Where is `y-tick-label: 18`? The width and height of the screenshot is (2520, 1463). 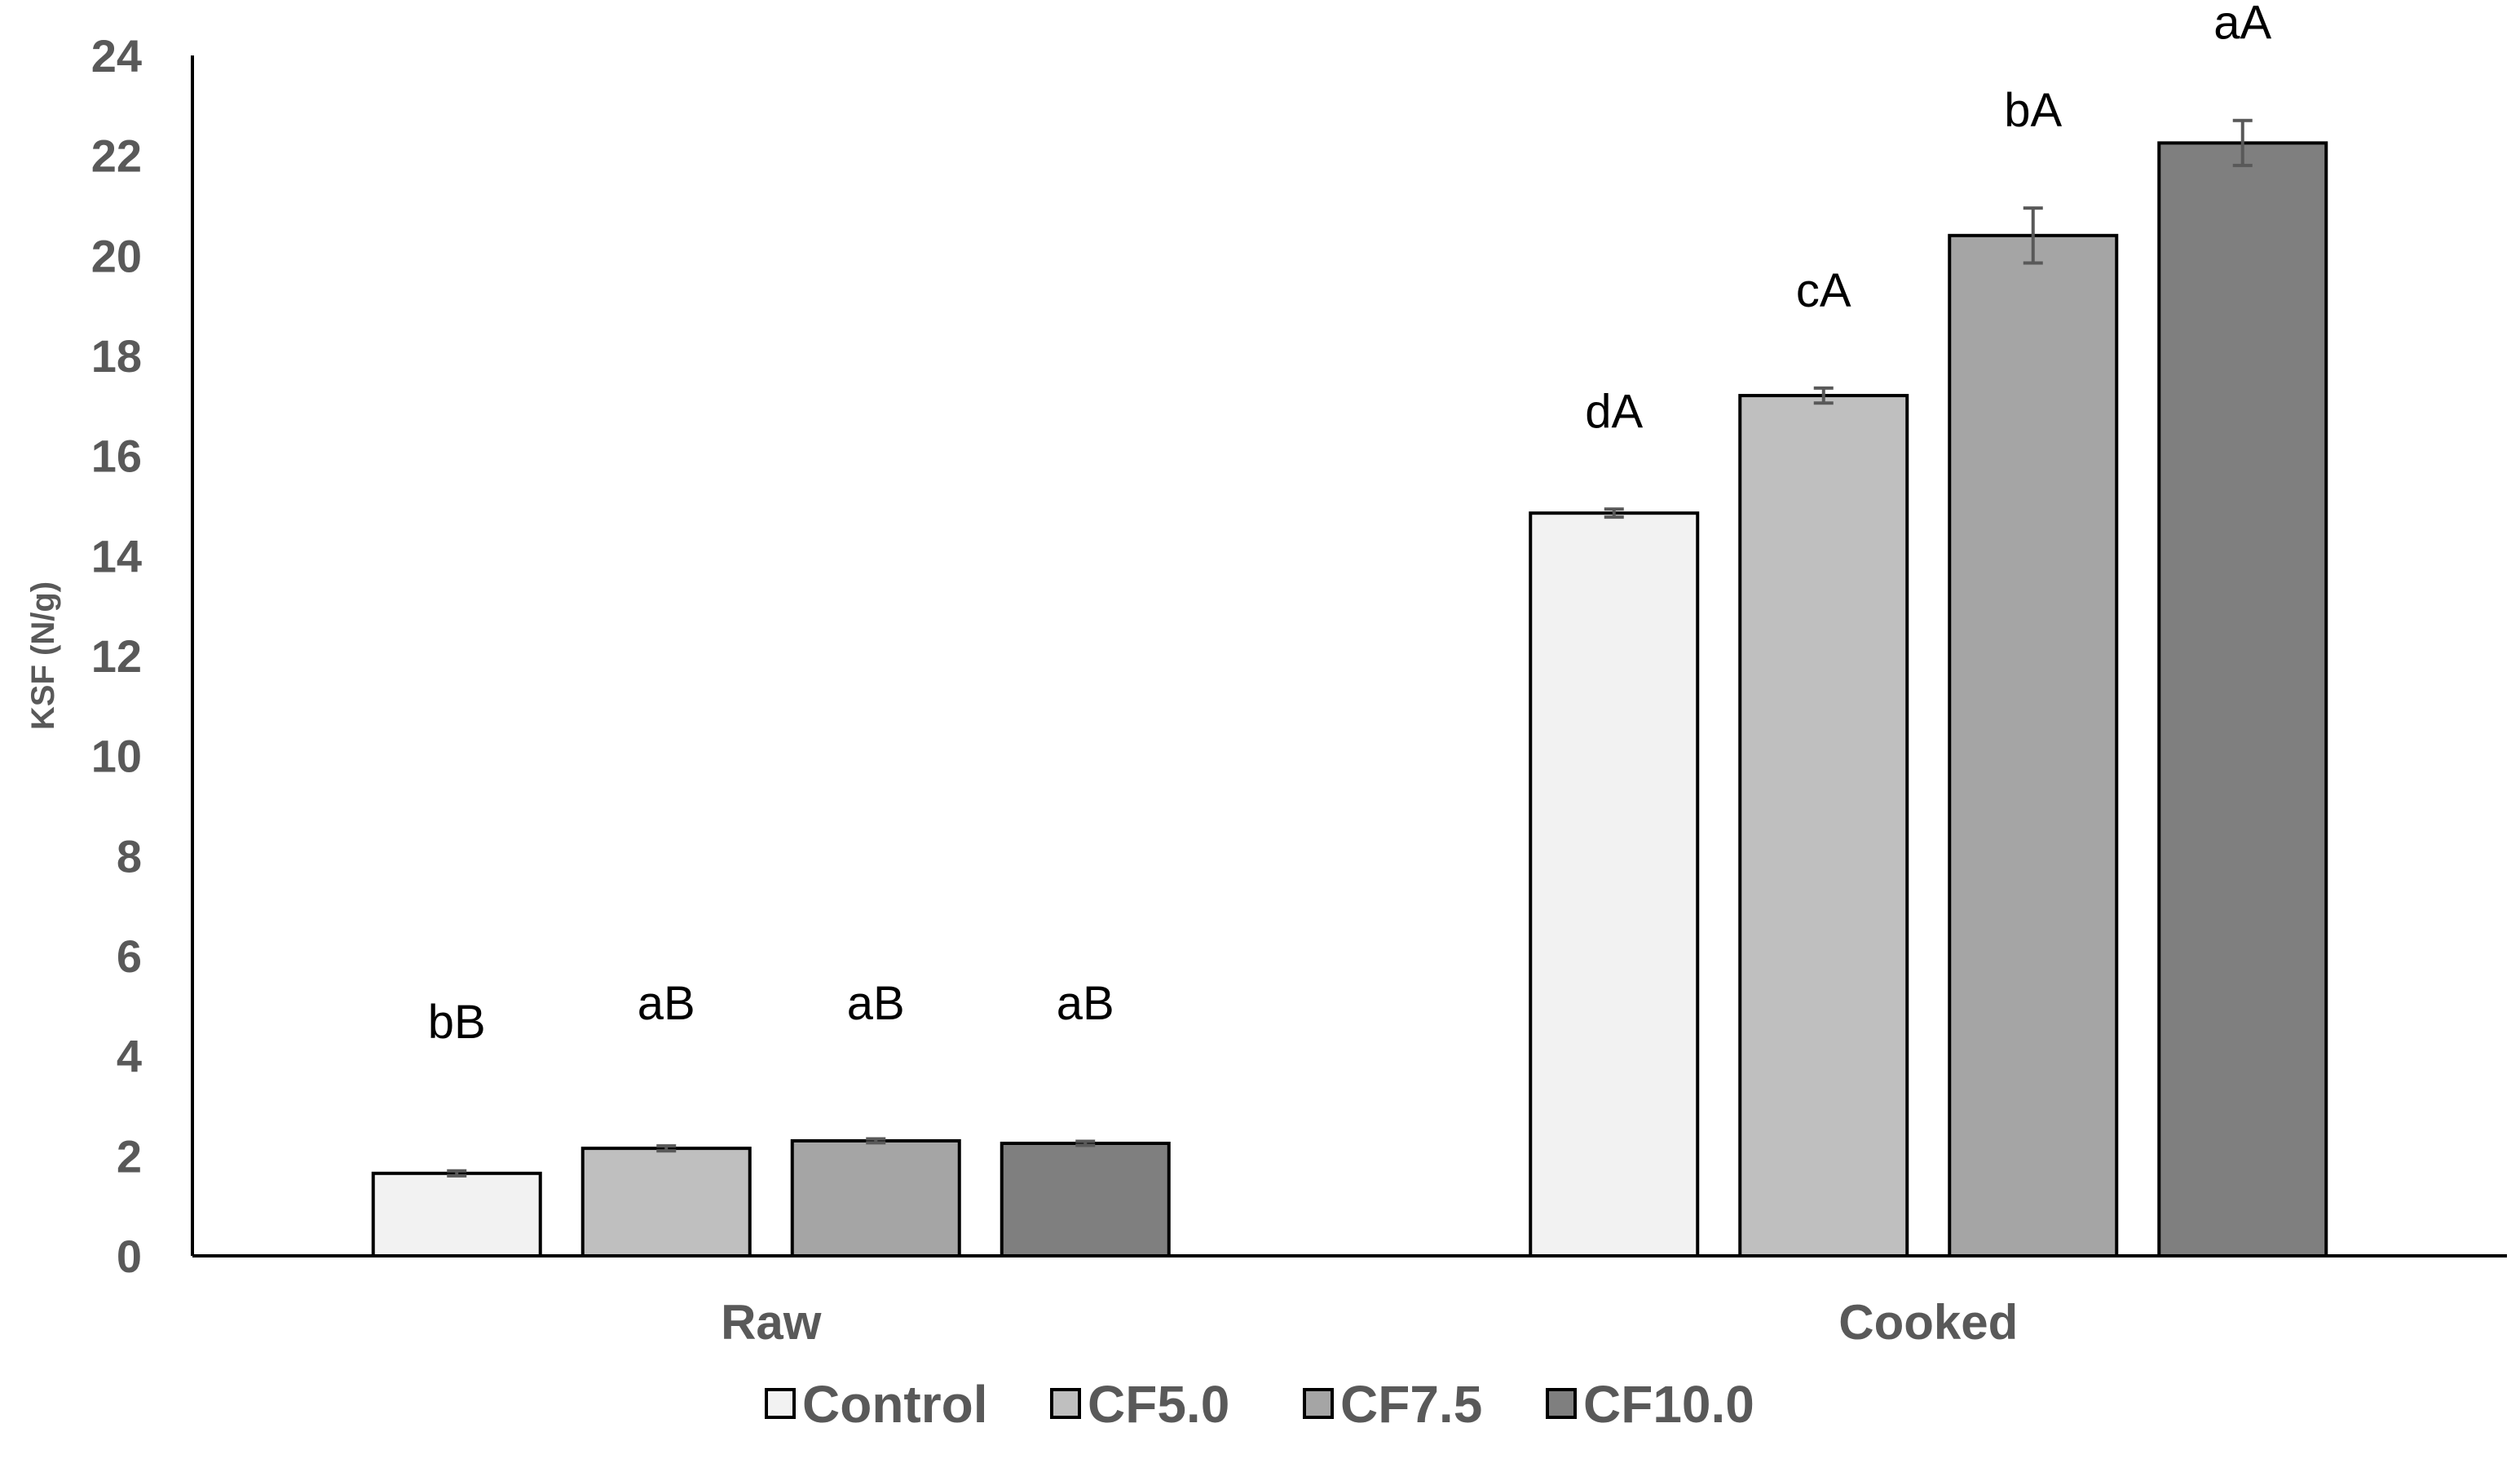 y-tick-label: 18 is located at coordinates (117, 356).